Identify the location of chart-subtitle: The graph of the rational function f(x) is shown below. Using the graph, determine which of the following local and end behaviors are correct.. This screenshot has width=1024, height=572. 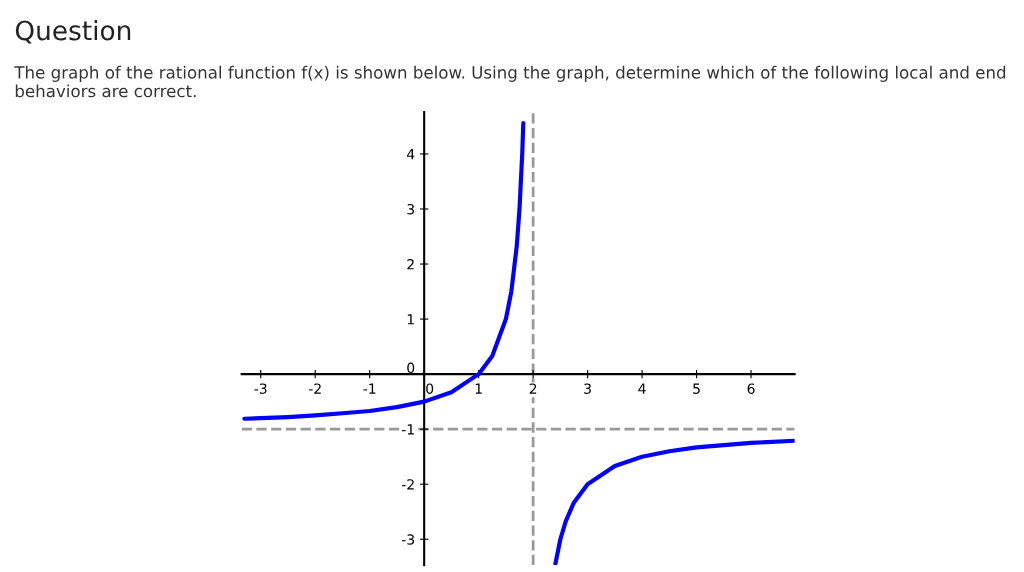
(510, 81).